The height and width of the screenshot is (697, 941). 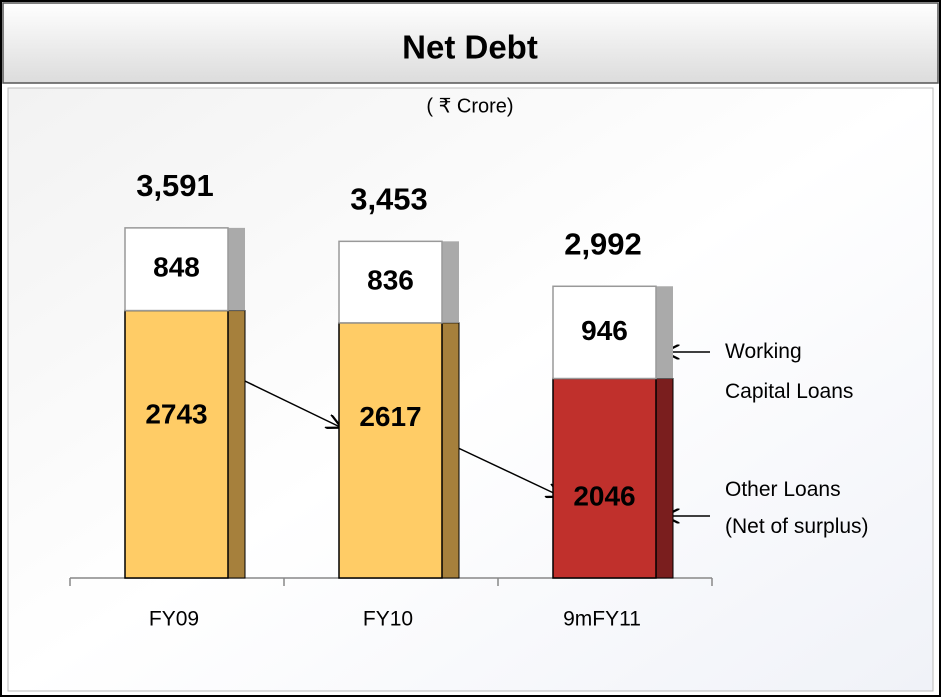 I want to click on value-label: 2743, so click(x=176, y=414).